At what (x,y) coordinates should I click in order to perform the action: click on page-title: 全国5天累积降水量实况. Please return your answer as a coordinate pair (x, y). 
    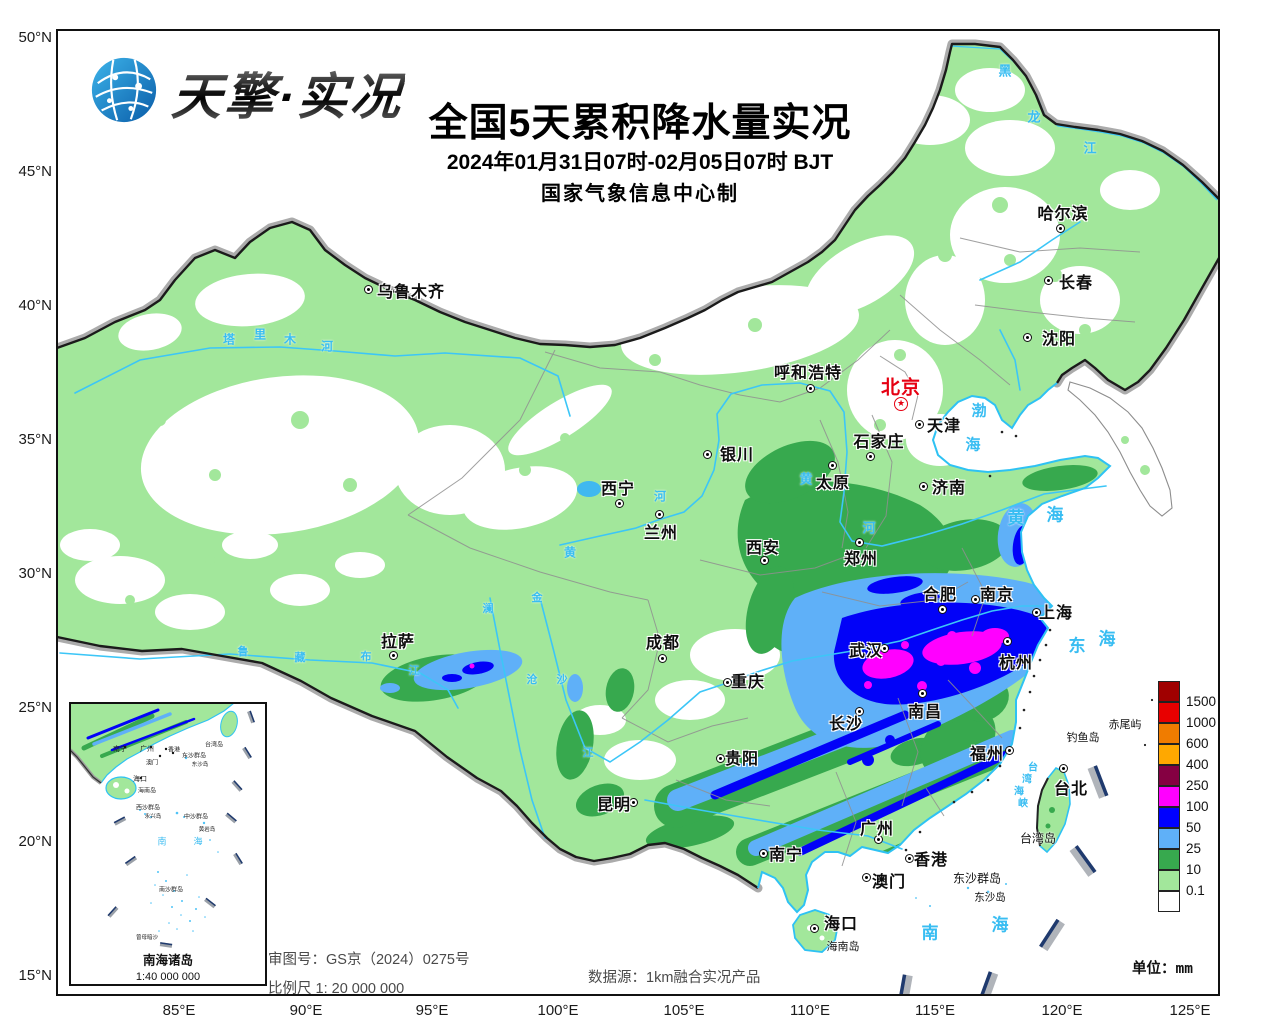
    Looking at the image, I should click on (640, 123).